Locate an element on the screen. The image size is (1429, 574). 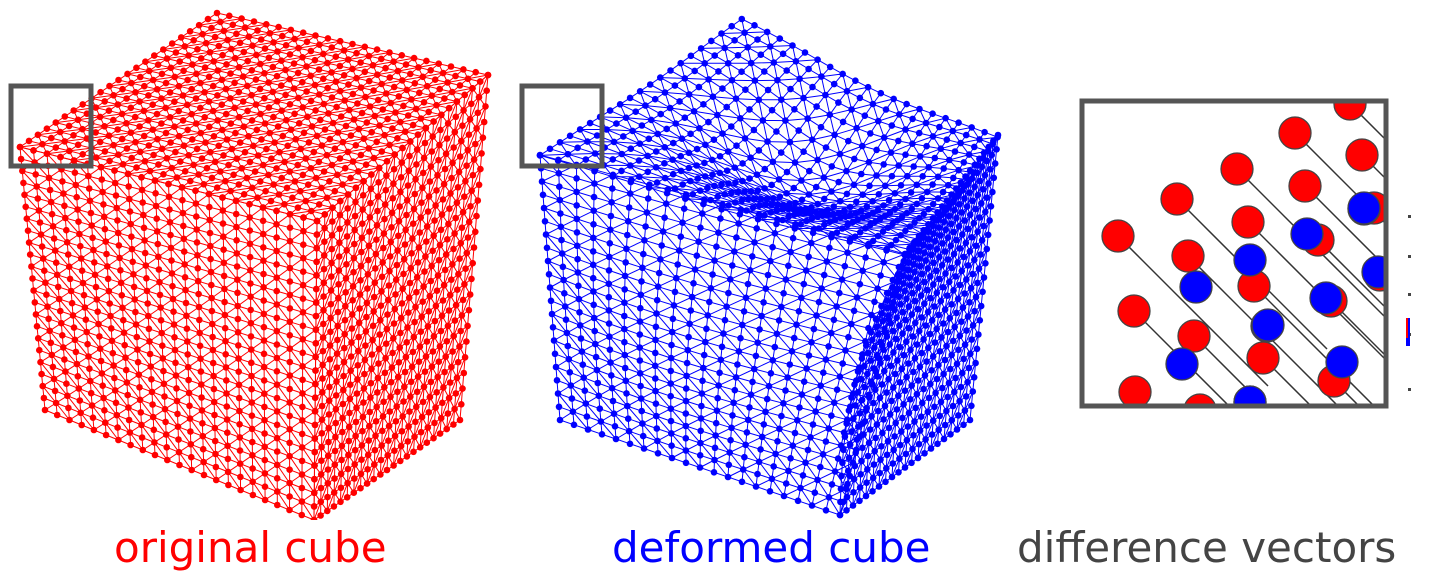
original-vertex is located at coordinates (1248, 222).